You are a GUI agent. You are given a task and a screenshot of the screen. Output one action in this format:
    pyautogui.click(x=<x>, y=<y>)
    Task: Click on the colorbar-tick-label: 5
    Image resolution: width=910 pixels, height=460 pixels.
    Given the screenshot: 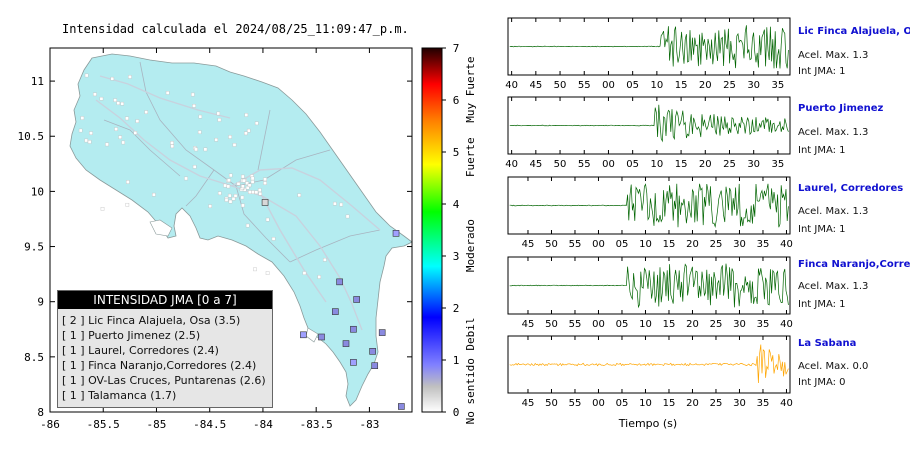 What is the action you would take?
    pyautogui.click(x=456, y=152)
    